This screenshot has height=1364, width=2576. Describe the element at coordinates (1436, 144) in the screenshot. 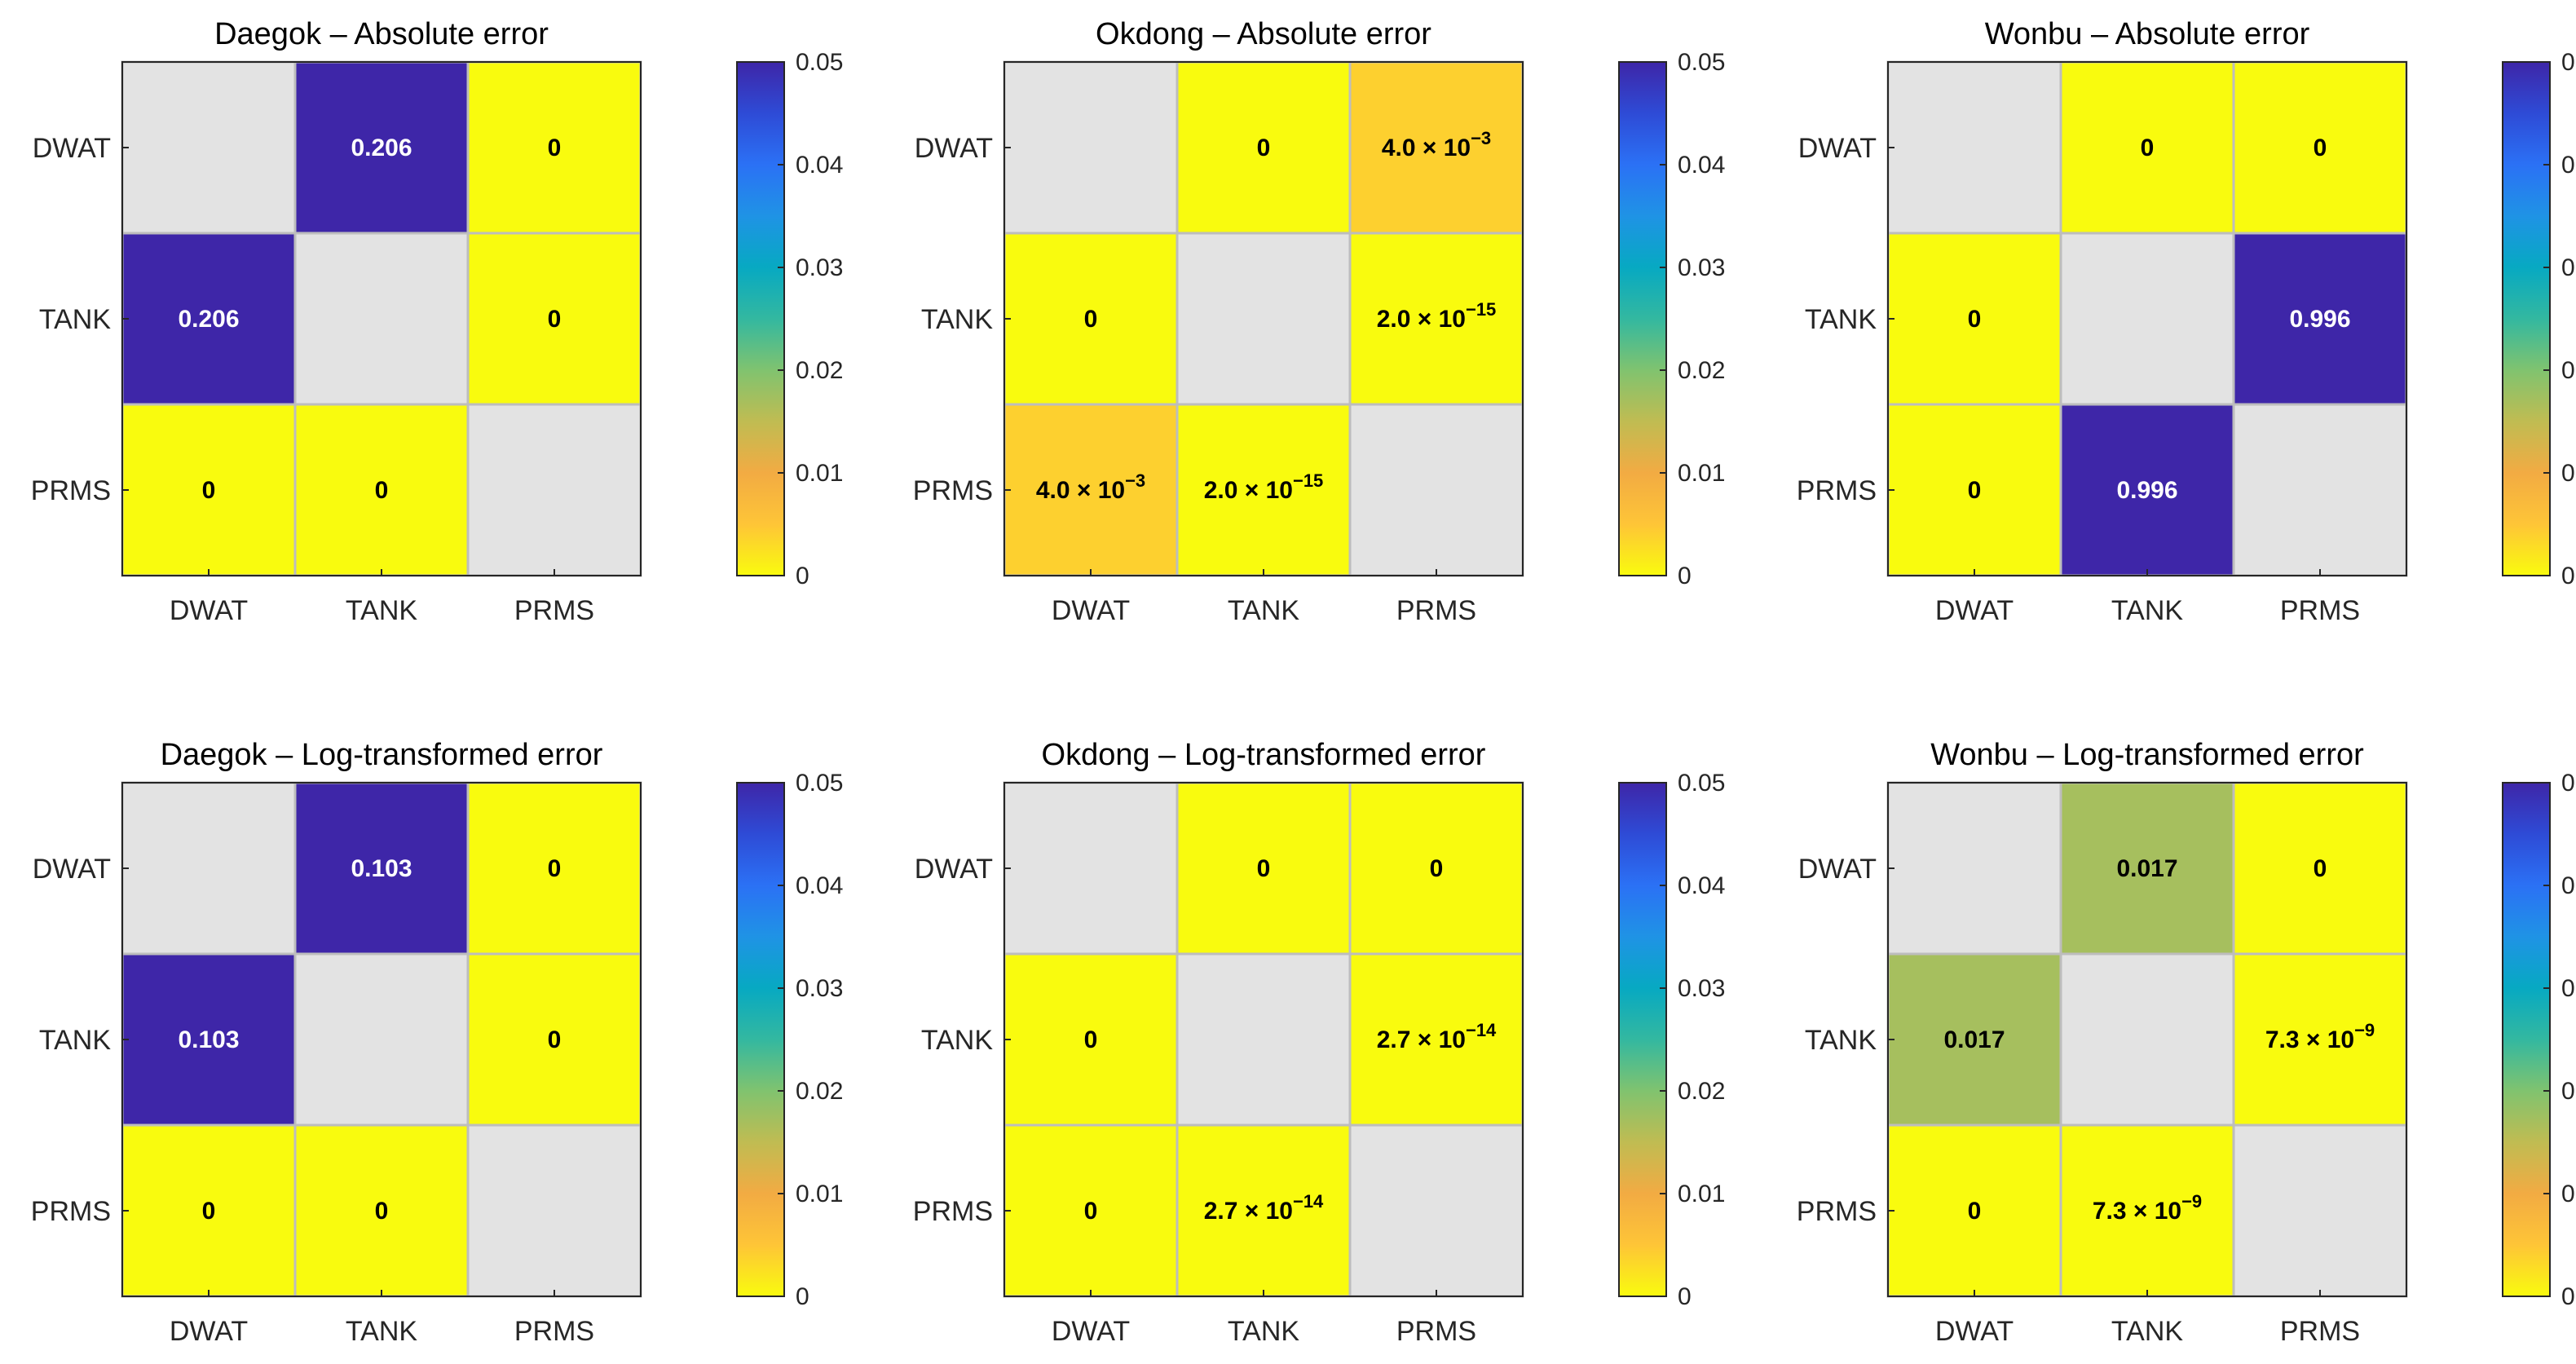

I see `cell-value-label: 4.0 × 10⁻³` at that location.